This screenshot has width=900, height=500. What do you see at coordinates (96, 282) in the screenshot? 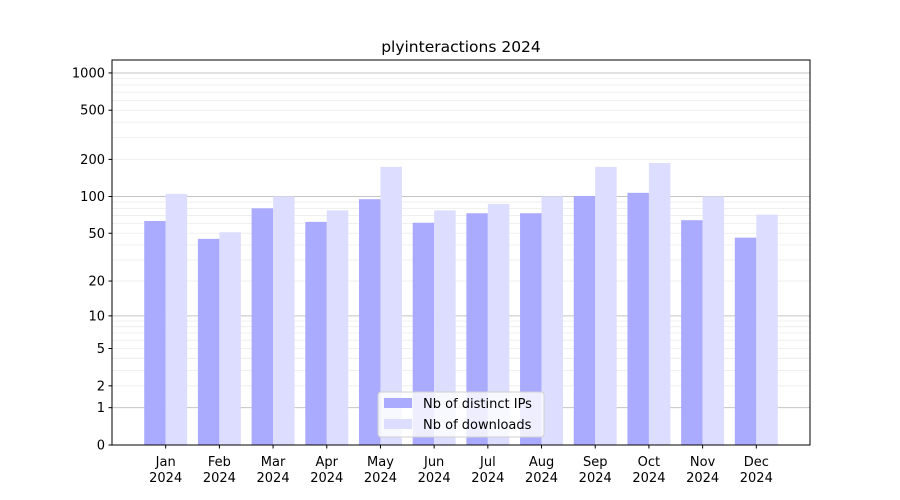
I see `y-tick-label: 20` at bounding box center [96, 282].